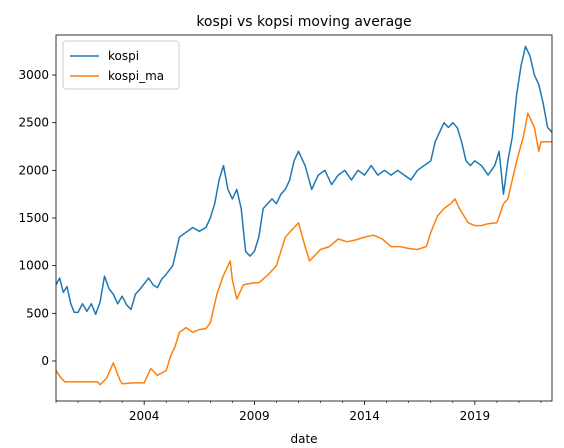 The height and width of the screenshot is (448, 564). Describe the element at coordinates (33, 266) in the screenshot. I see `y-tick-label: 1000` at that location.